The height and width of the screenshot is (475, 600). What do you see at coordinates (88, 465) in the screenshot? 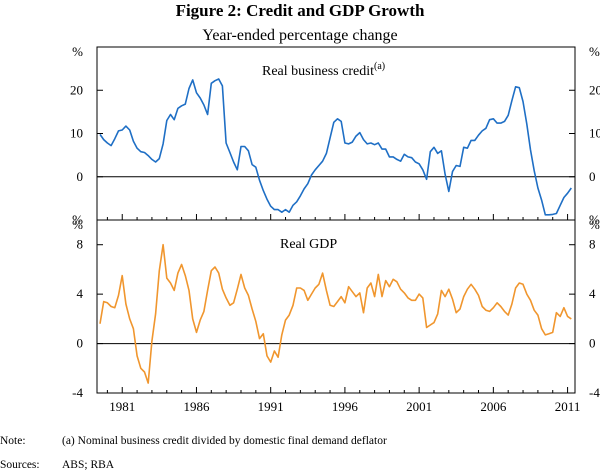
I see `sources-text: ABS; RBA` at bounding box center [88, 465].